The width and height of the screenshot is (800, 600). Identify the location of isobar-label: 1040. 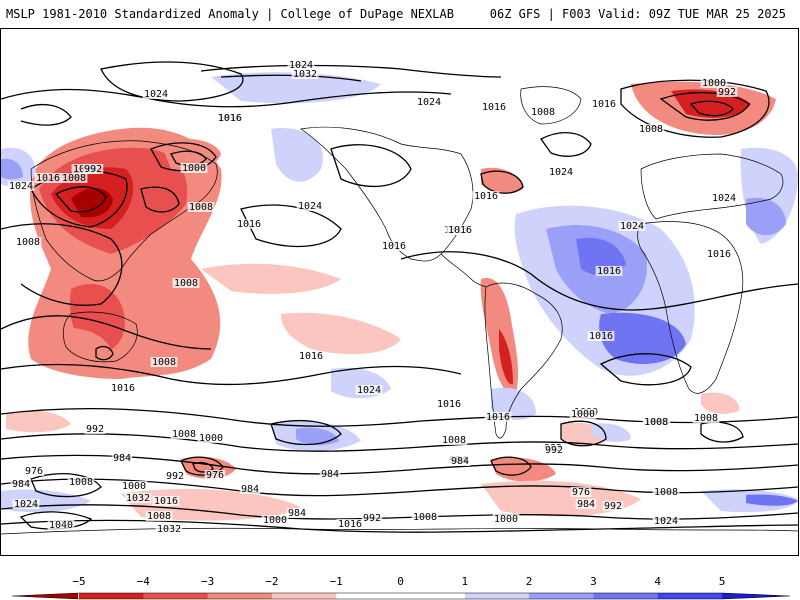
(61, 525).